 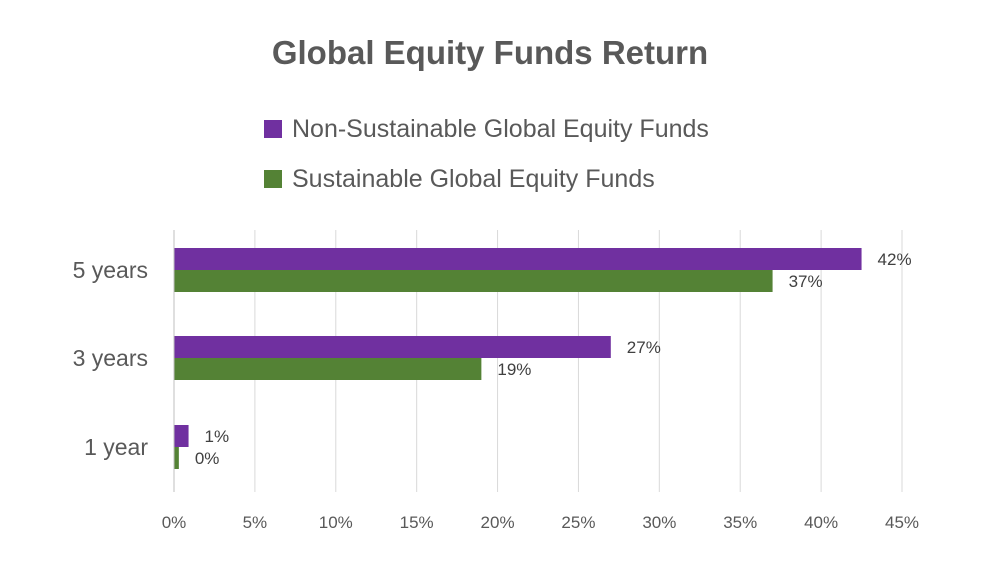 What do you see at coordinates (273, 129) in the screenshot?
I see `legend-swatch-non-sustainable` at bounding box center [273, 129].